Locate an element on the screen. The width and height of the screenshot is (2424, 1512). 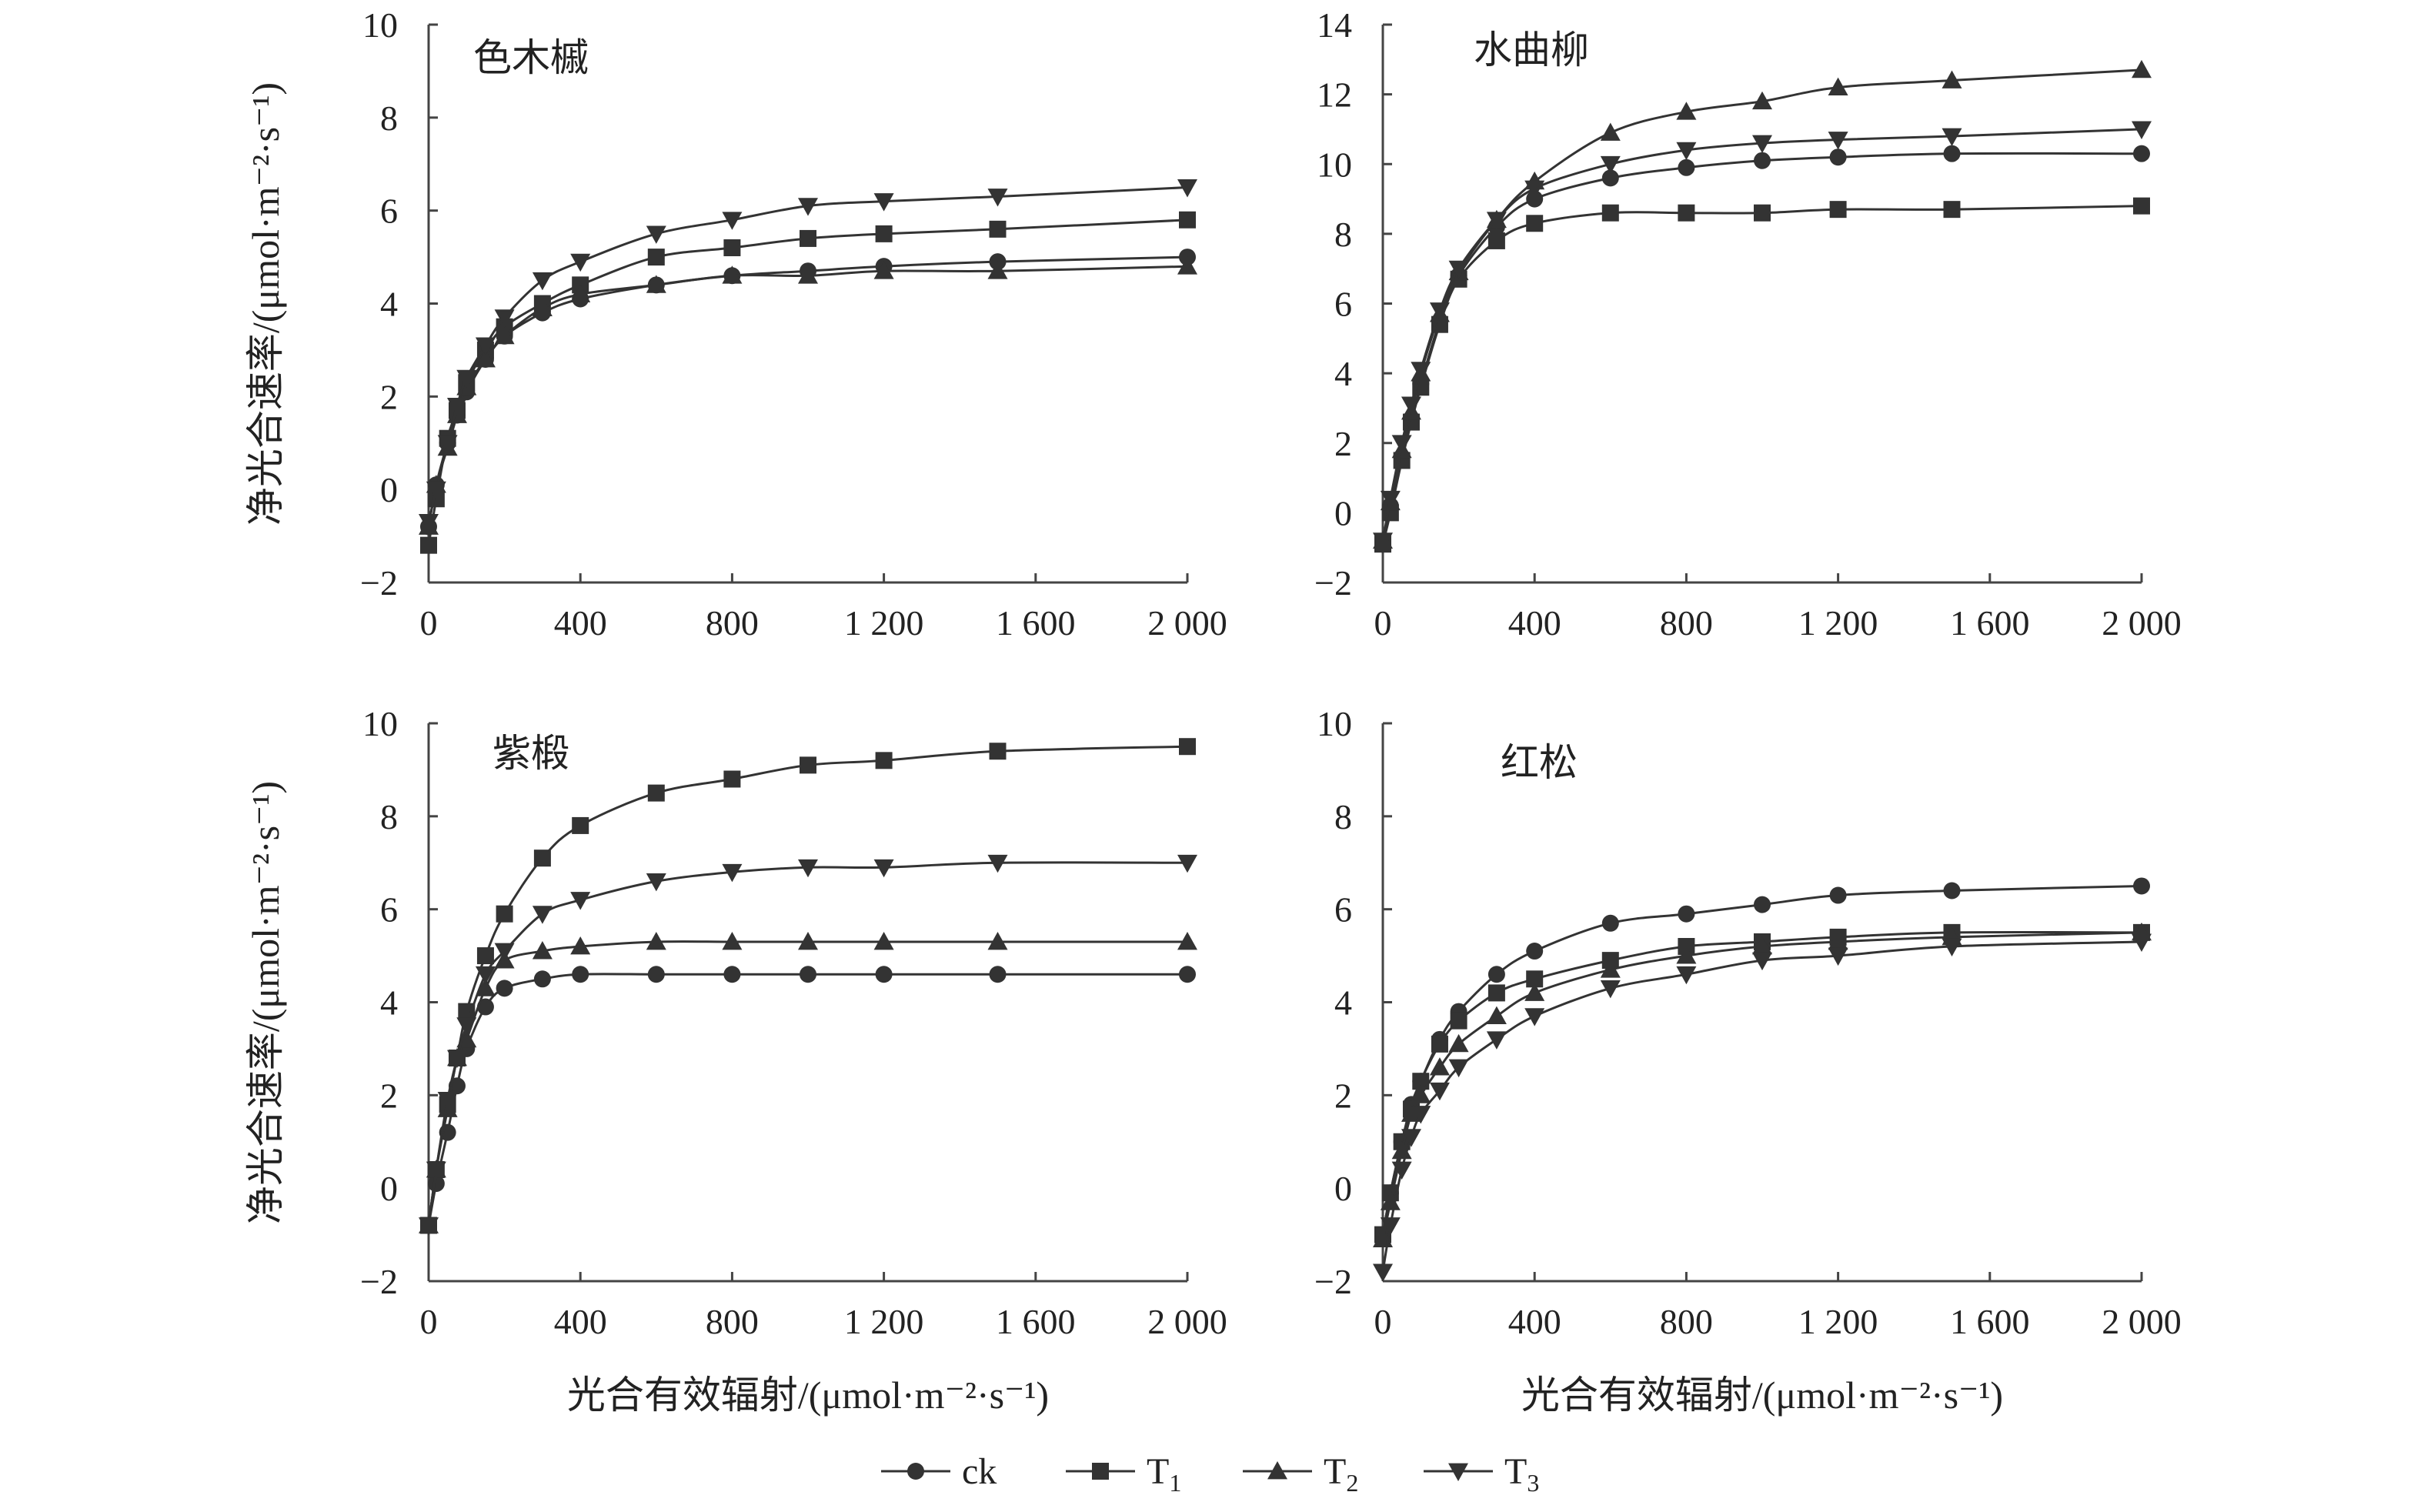
legend-marker-T1 is located at coordinates (1100, 1471).